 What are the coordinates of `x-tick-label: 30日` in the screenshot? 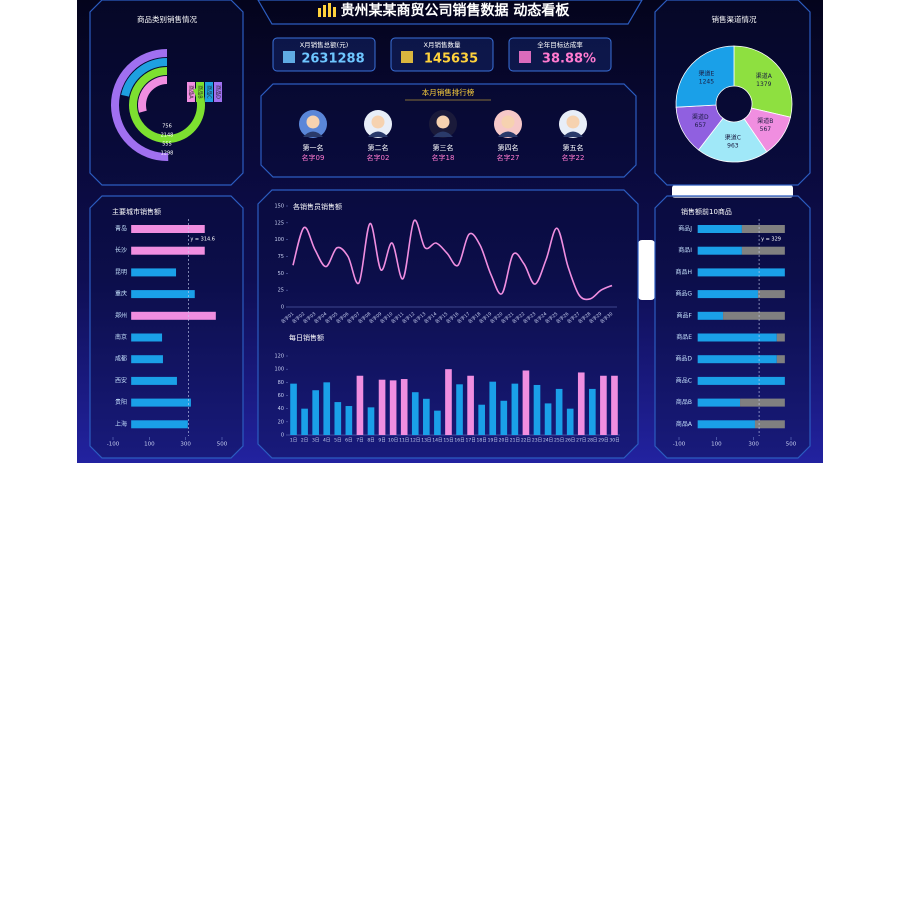 It's located at (614, 441).